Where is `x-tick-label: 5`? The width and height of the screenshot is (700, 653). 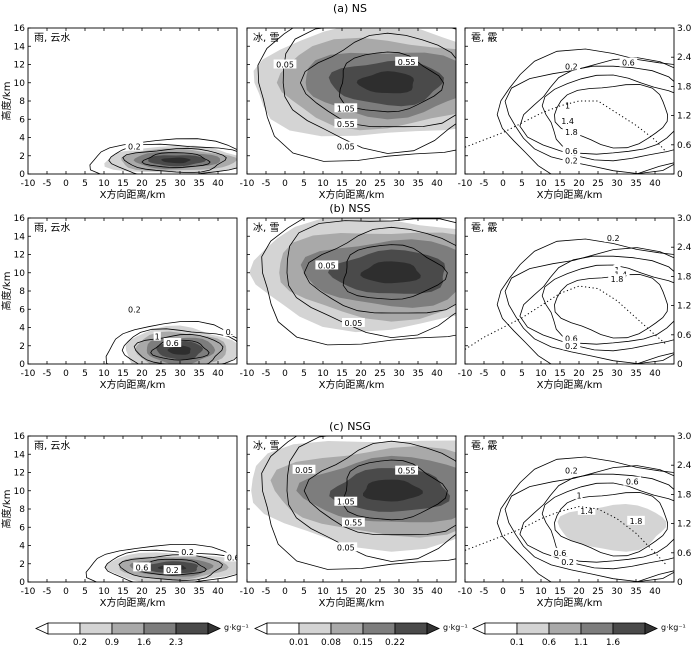
x-tick-label: 5 is located at coordinates (85, 374).